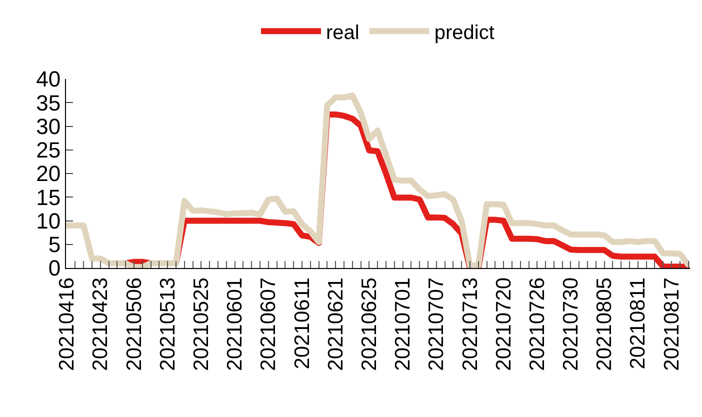 This screenshot has height=417, width=702. Describe the element at coordinates (638, 323) in the screenshot. I see `x-tick-label: 20210811` at that location.